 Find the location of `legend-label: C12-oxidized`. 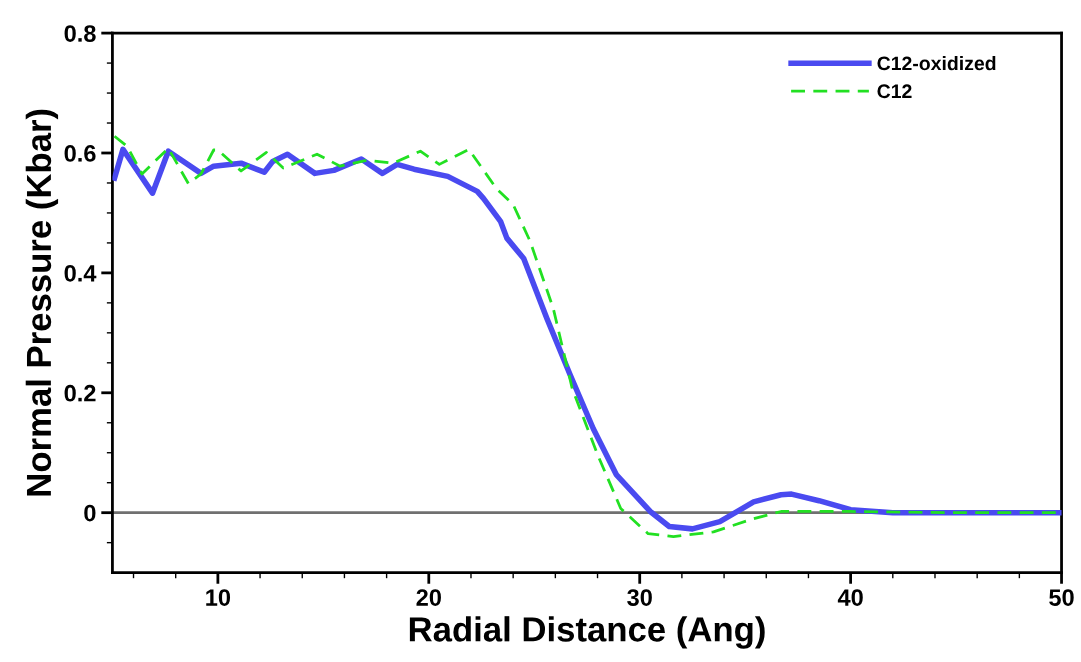

legend-label: C12-oxidized is located at coordinates (936, 63).